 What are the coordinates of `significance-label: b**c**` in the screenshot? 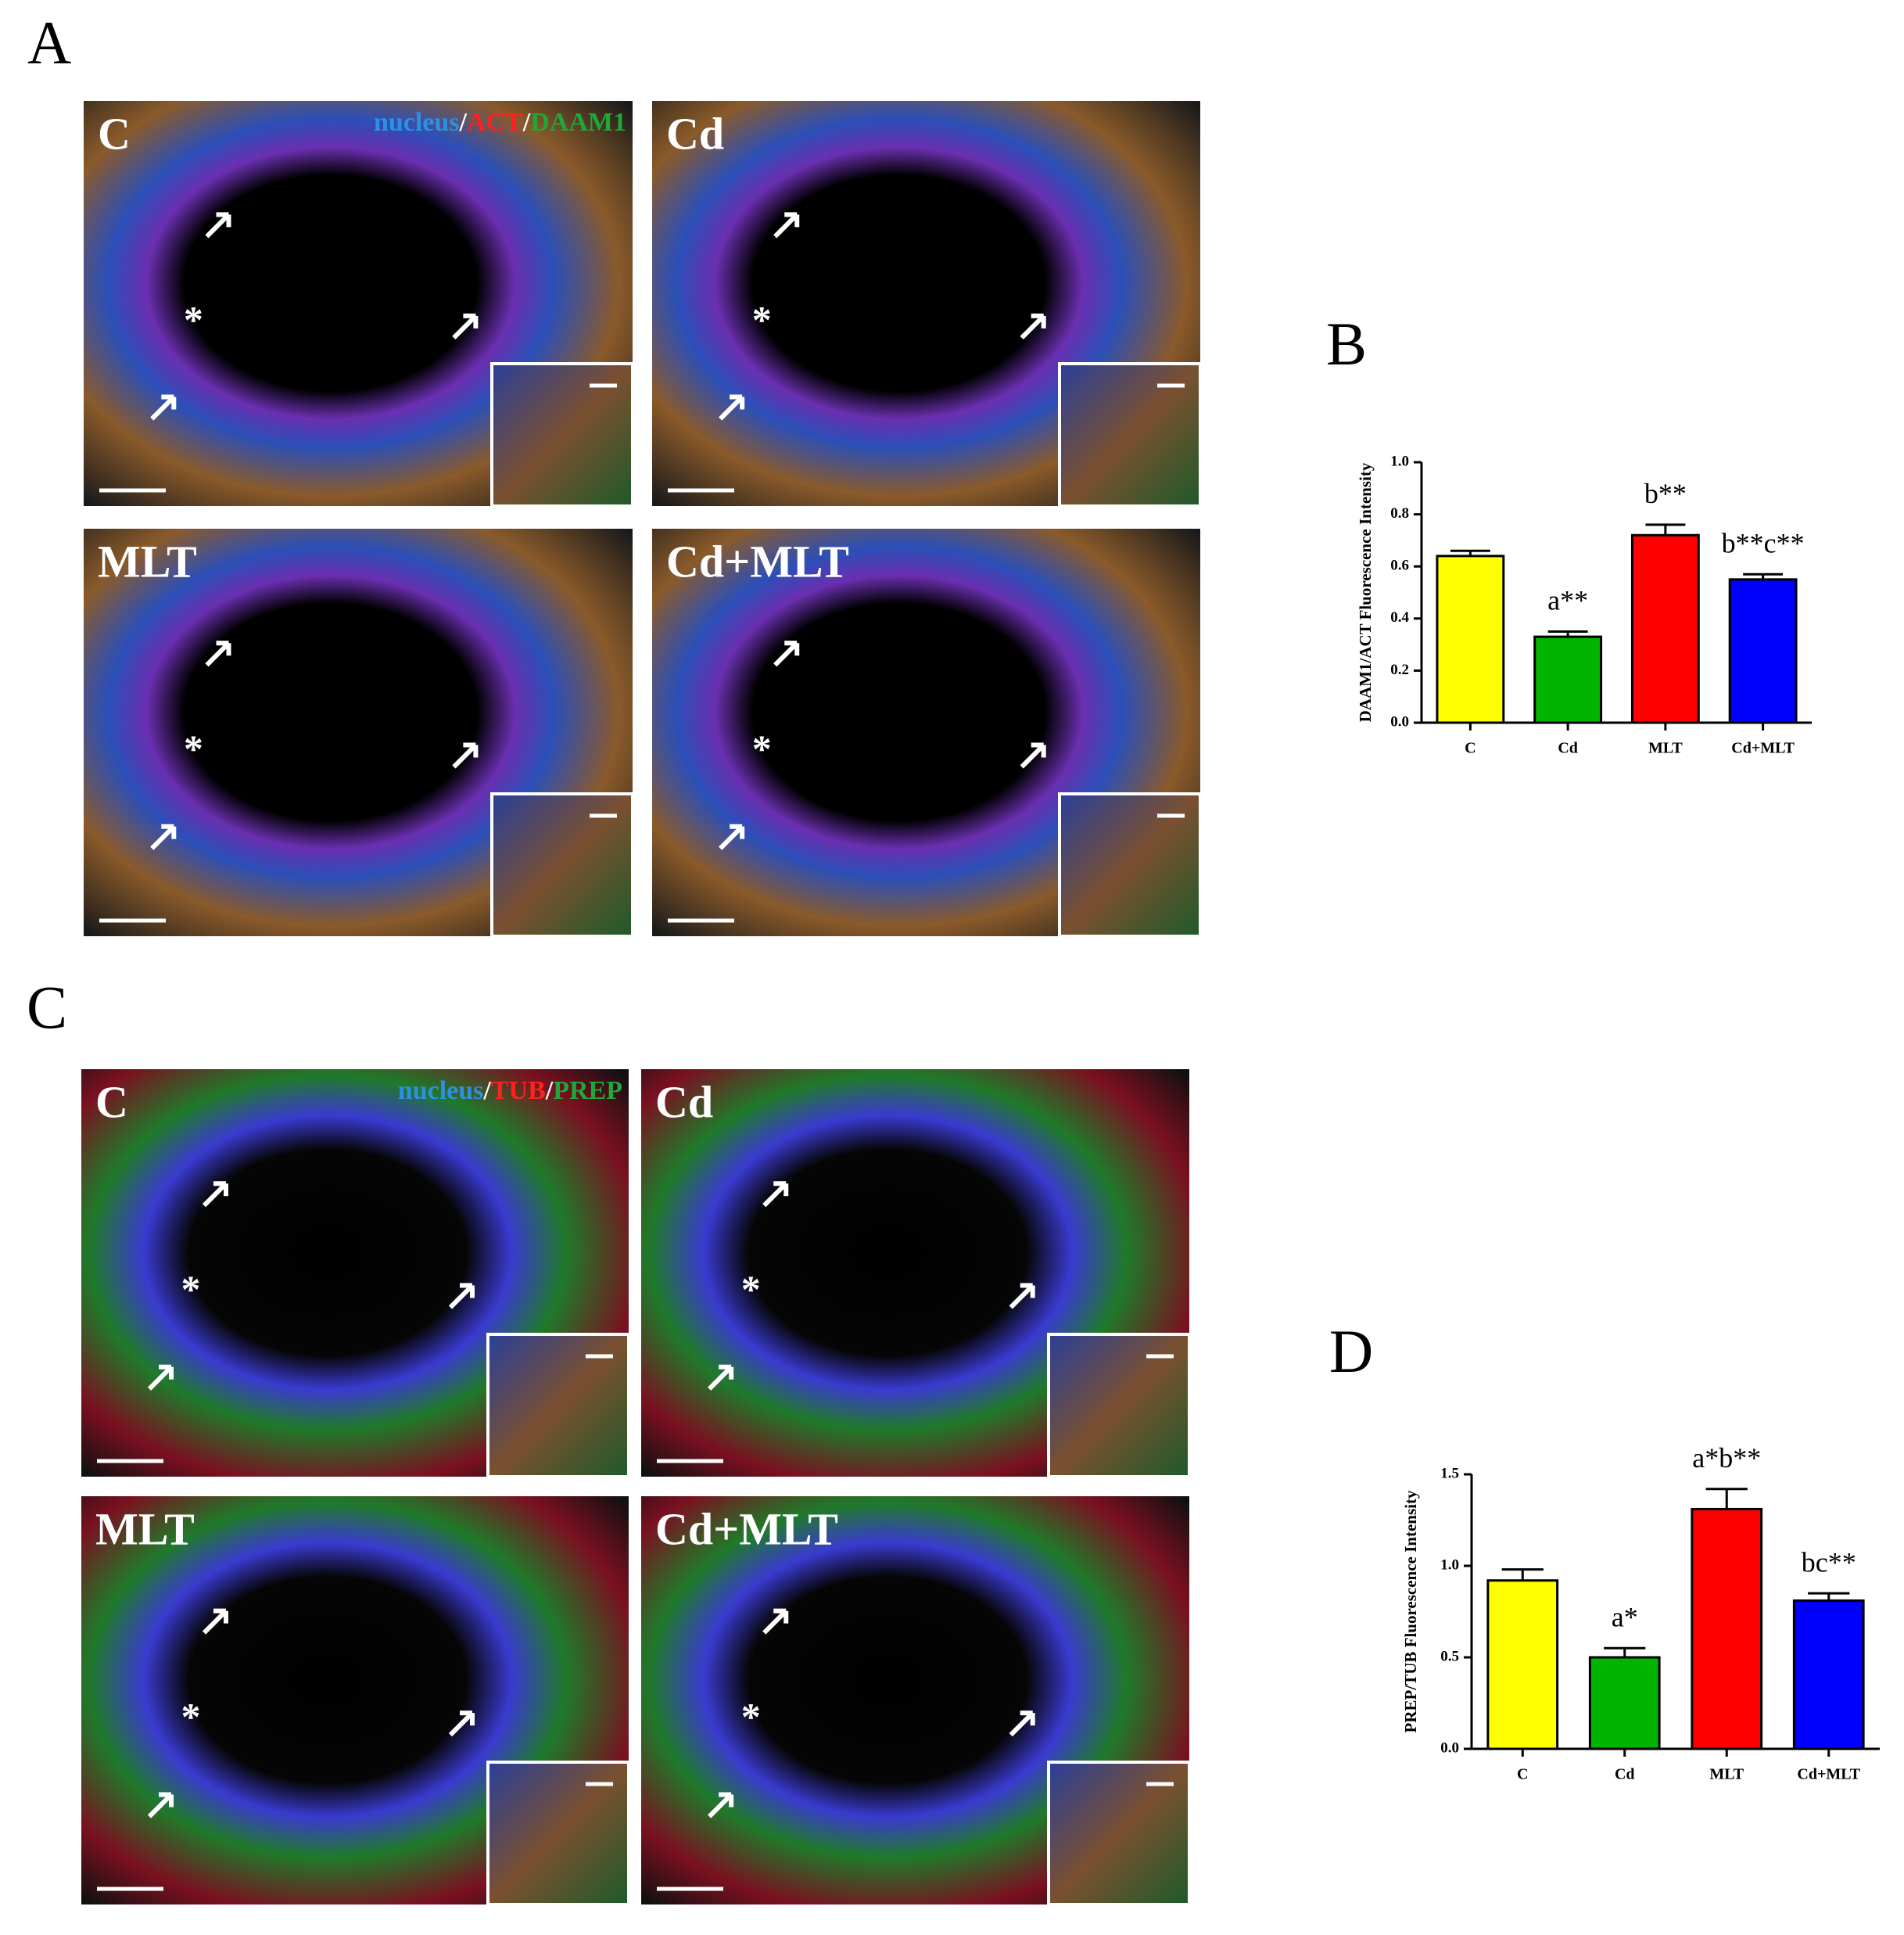 It's located at (1763, 542).